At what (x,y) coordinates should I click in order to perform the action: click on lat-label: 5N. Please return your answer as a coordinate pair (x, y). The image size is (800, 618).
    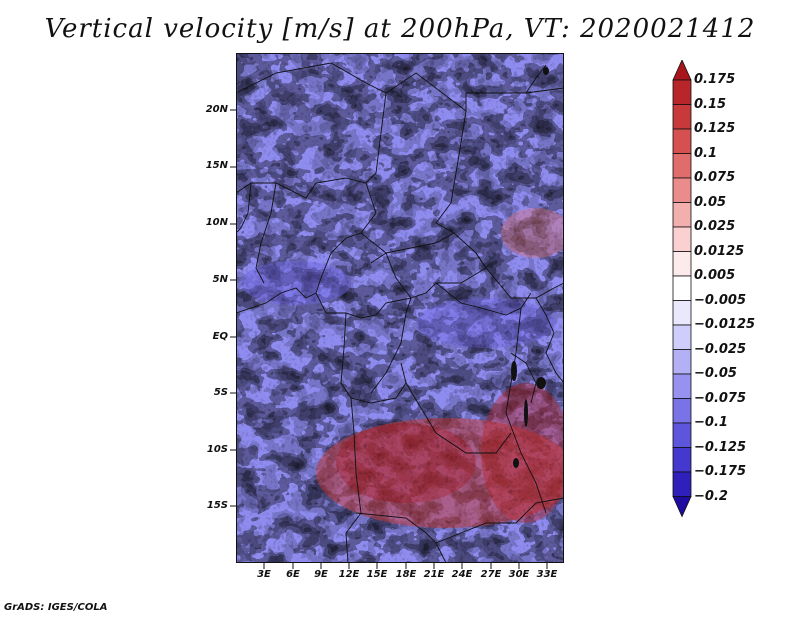
    Looking at the image, I should click on (220, 279).